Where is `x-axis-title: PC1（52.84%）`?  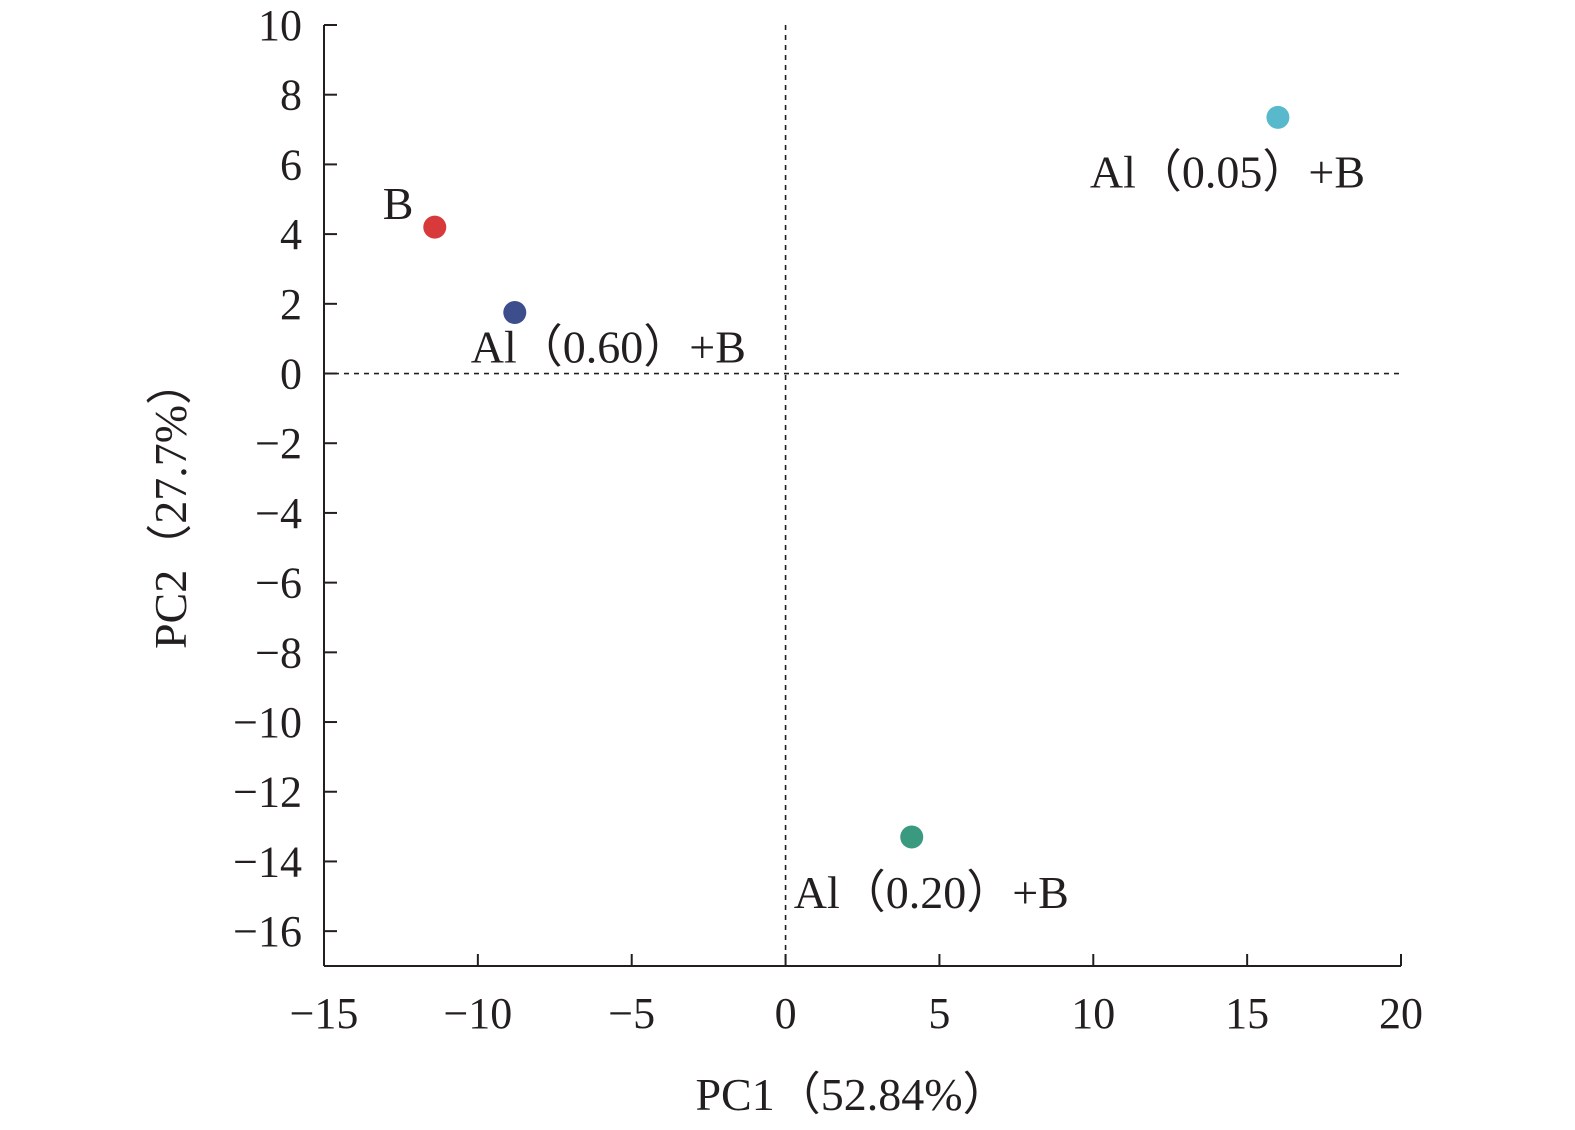
x-axis-title: PC1（52.84%） is located at coordinates (851, 1094).